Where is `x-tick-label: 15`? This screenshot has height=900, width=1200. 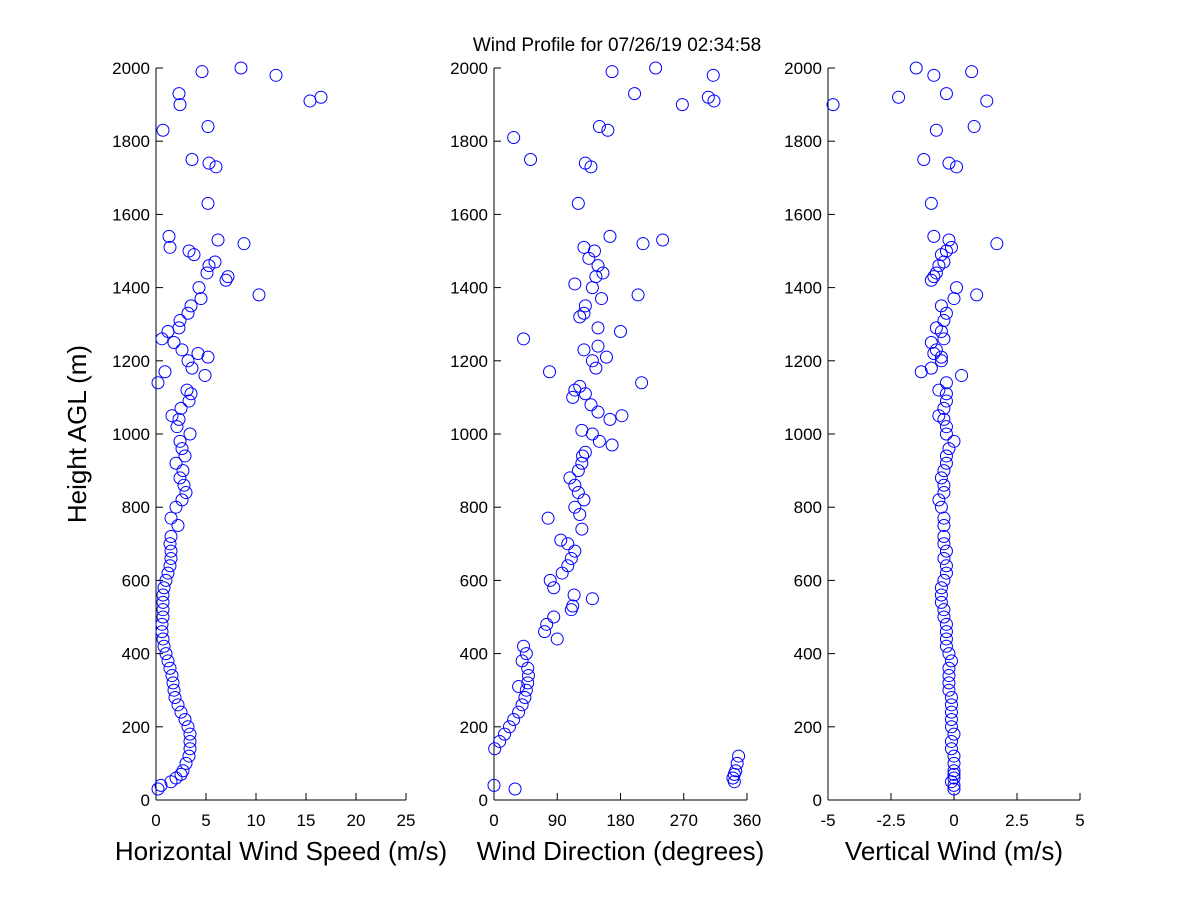 x-tick-label: 15 is located at coordinates (306, 820).